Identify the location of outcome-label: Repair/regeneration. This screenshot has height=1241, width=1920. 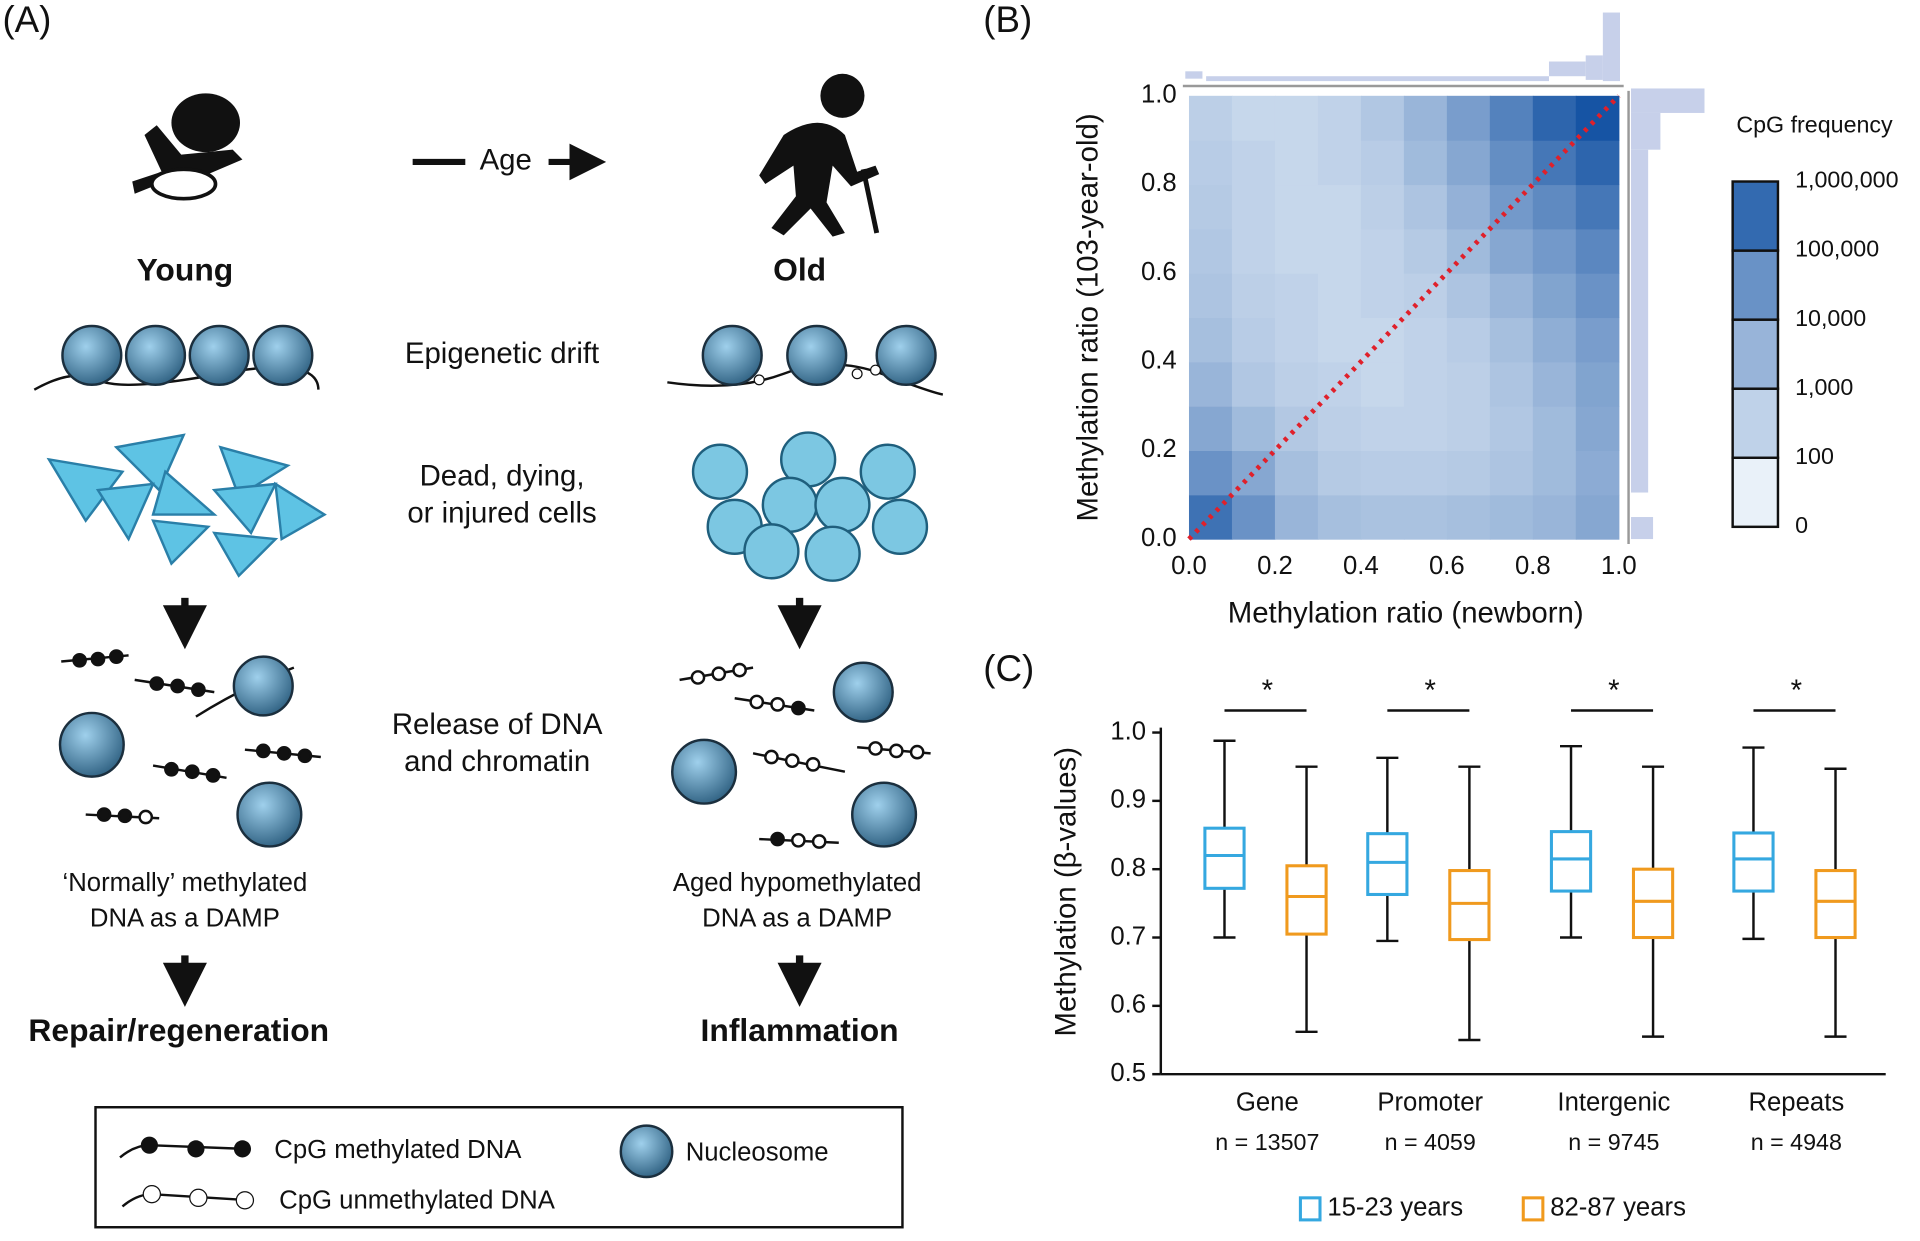
(178, 1030).